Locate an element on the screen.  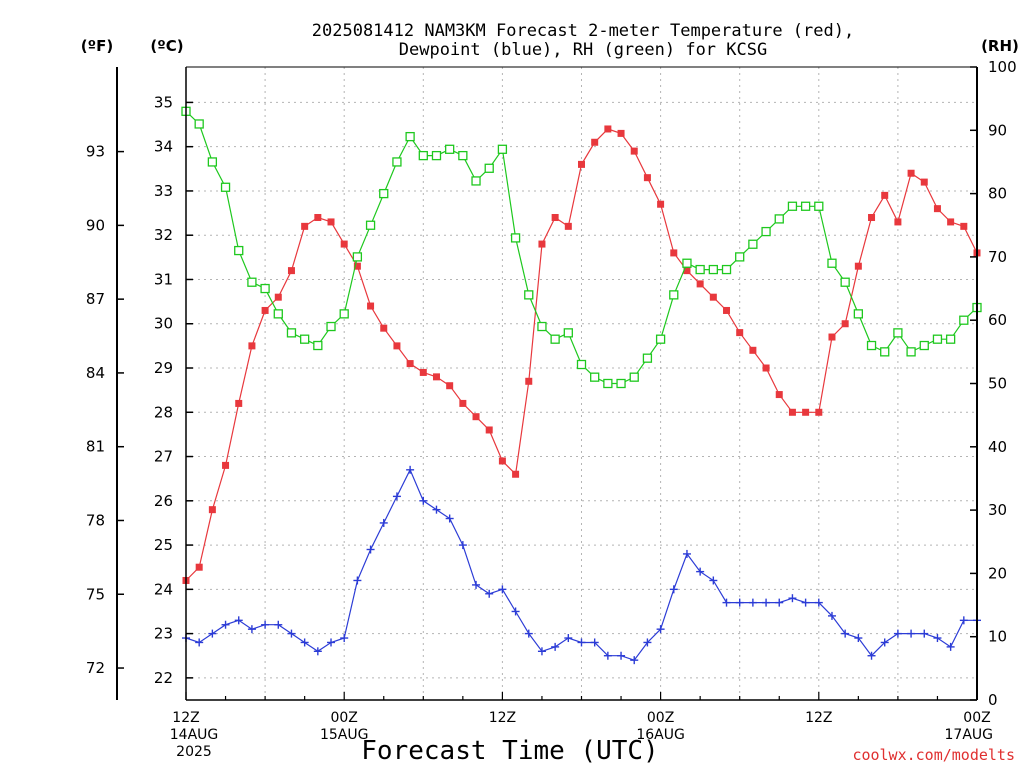
celsius-tick-label: 24 is located at coordinates (163, 589).